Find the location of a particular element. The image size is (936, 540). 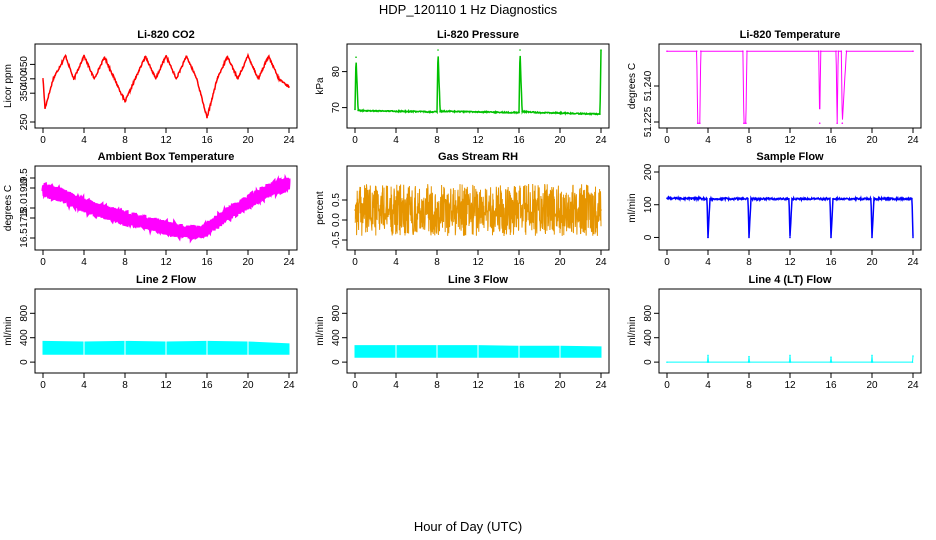

y-axis-label: percent is located at coordinates (320, 208).